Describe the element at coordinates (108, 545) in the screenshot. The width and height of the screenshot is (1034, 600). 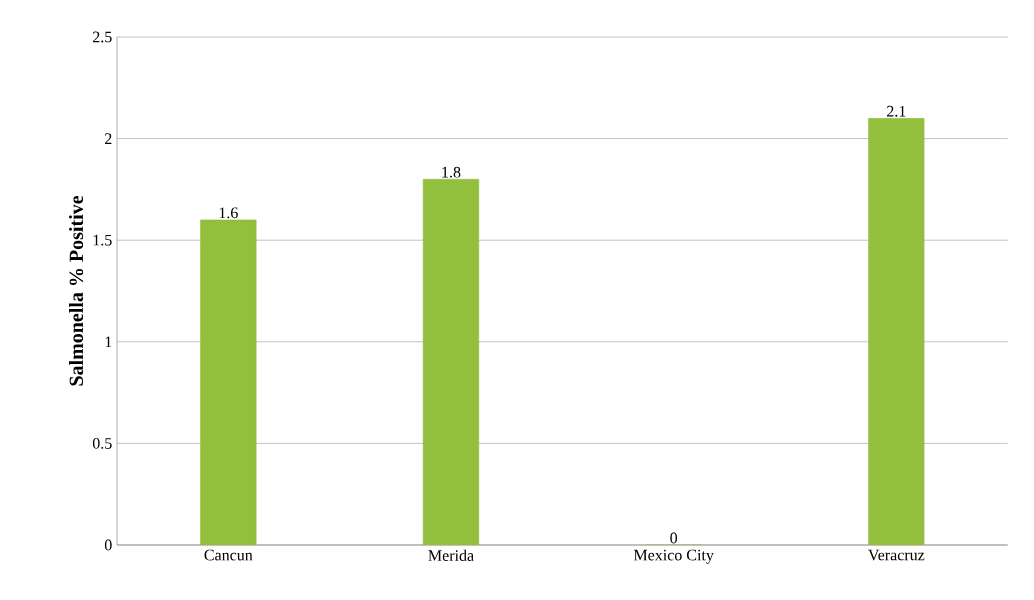
I see `y-tick-label: 0` at that location.